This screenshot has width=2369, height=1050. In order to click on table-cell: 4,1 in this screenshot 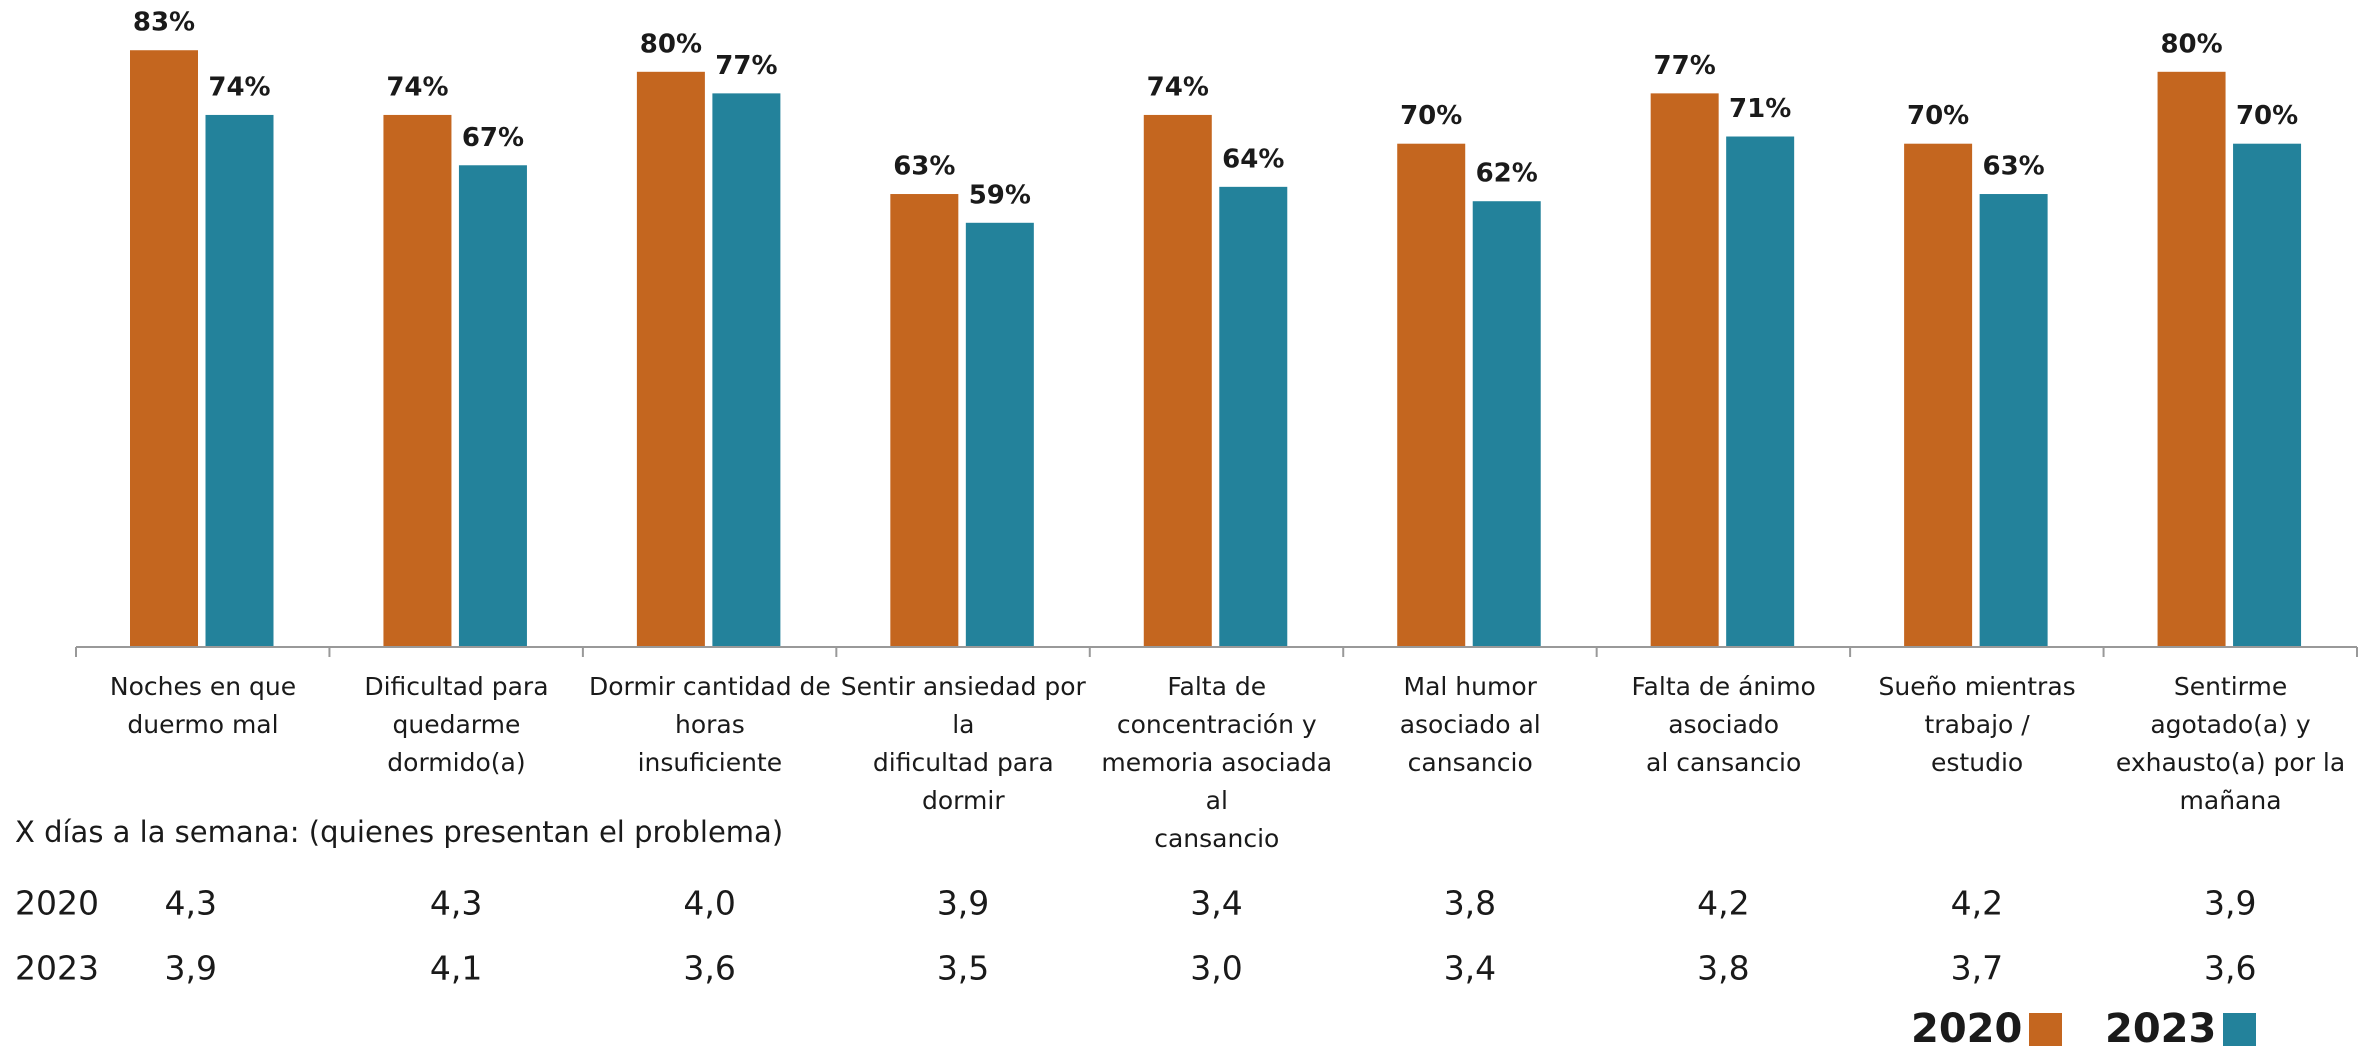, I will do `click(456, 968)`.